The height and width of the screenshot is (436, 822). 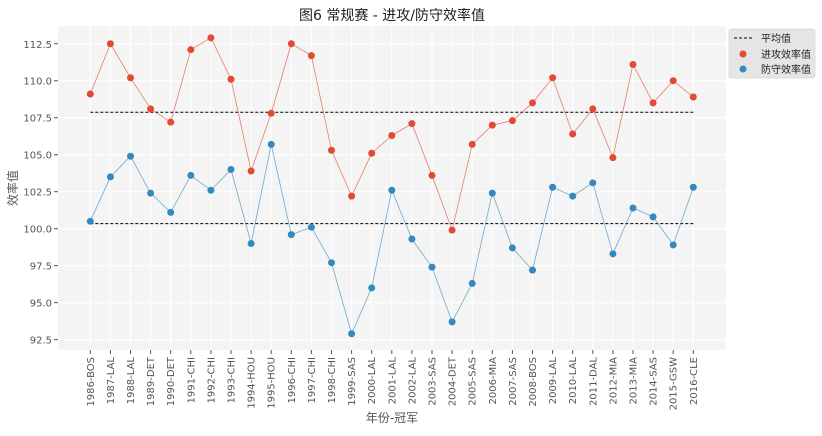 What do you see at coordinates (573, 381) in the screenshot?
I see `x-tick-label: 2010-LAL` at bounding box center [573, 381].